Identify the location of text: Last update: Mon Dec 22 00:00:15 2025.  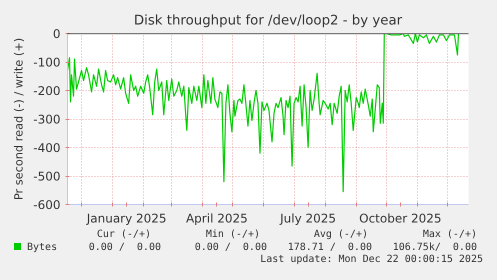
(371, 260).